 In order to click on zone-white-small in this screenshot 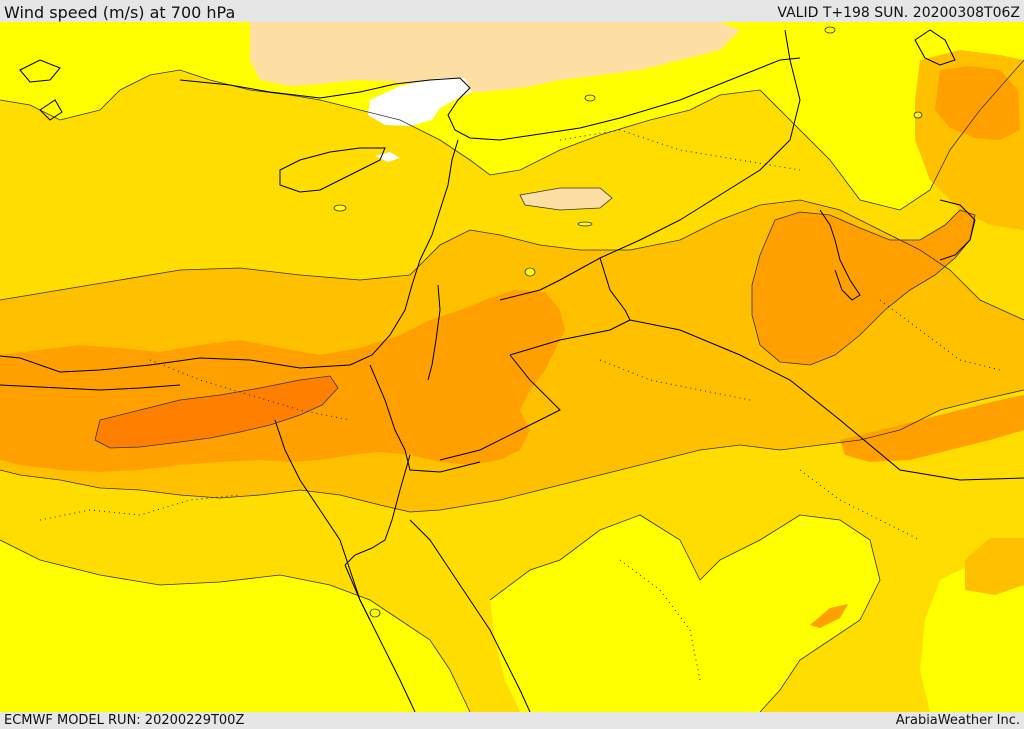, I will do `click(387, 157)`.